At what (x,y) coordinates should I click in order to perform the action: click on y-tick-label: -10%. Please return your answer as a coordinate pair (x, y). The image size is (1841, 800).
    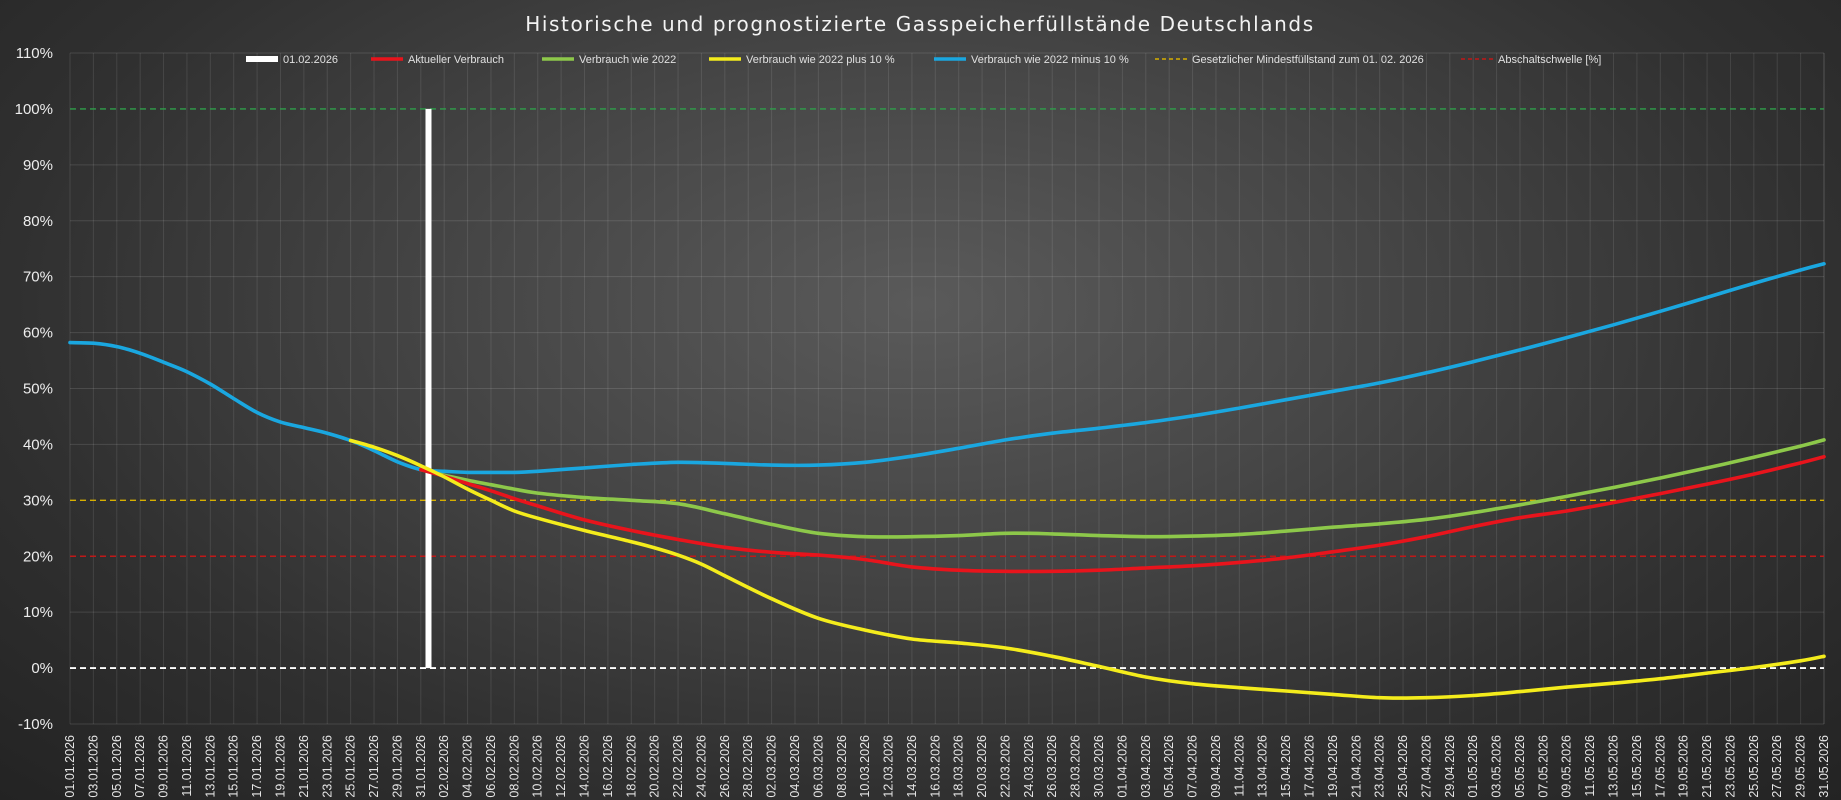
    Looking at the image, I should click on (35, 724).